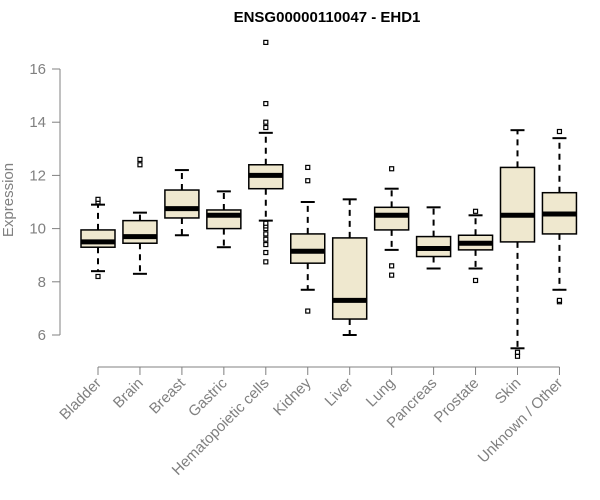 This screenshot has width=600, height=500. I want to click on box-brain, so click(140, 215).